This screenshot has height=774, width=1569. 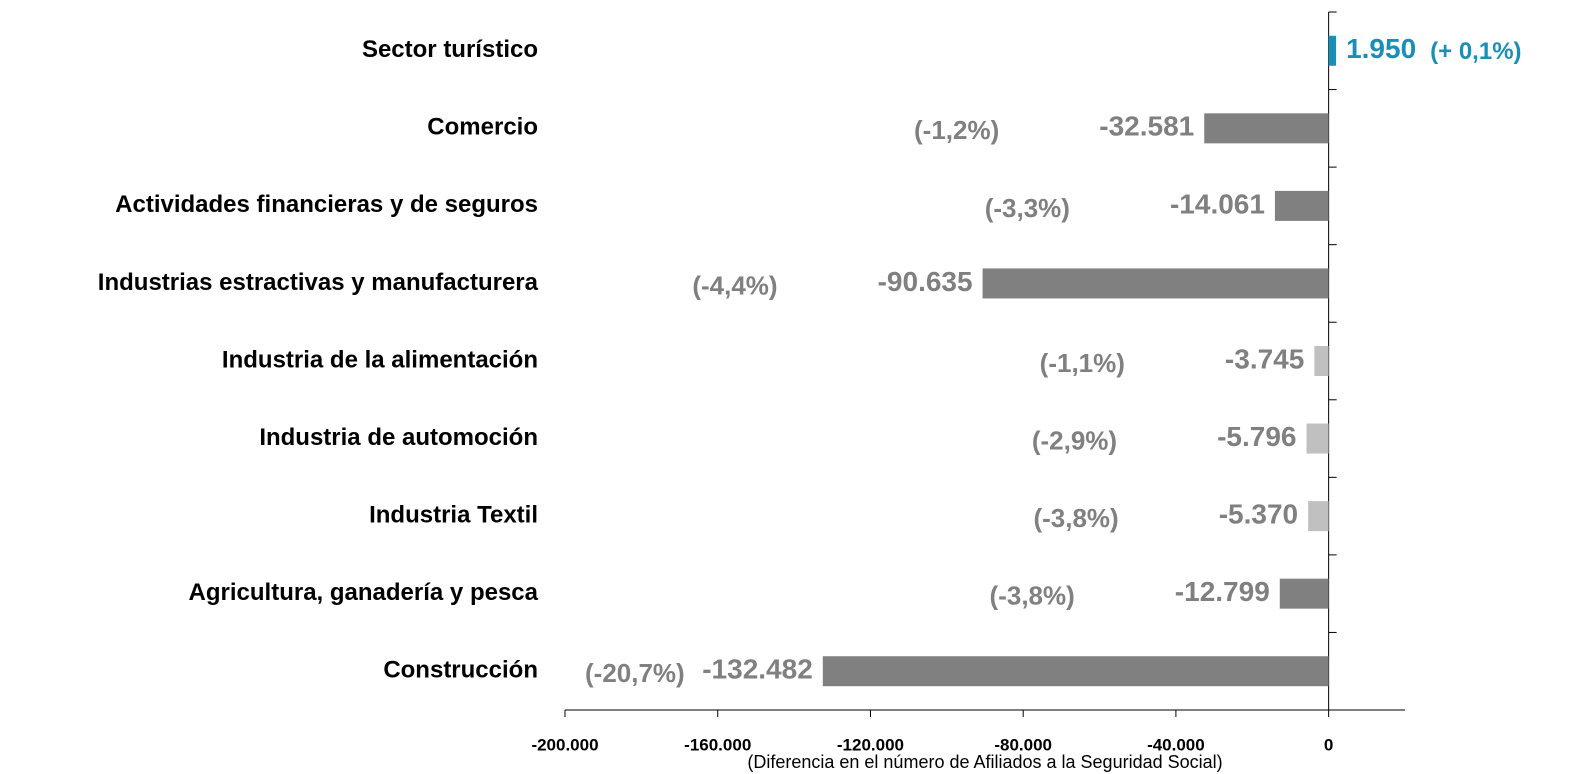 What do you see at coordinates (1146, 126) in the screenshot?
I see `value-label: -32.581` at bounding box center [1146, 126].